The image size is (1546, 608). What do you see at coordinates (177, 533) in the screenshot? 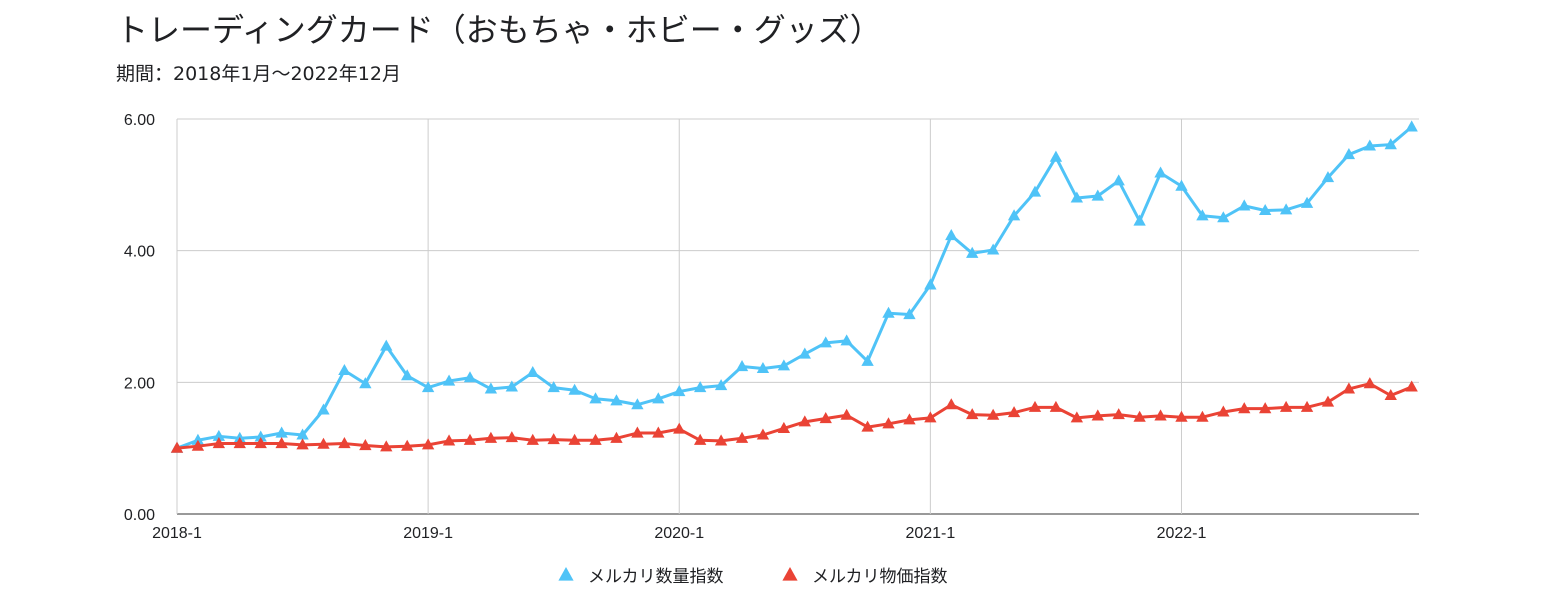
I see `x-tick-label: 2018-1` at bounding box center [177, 533].